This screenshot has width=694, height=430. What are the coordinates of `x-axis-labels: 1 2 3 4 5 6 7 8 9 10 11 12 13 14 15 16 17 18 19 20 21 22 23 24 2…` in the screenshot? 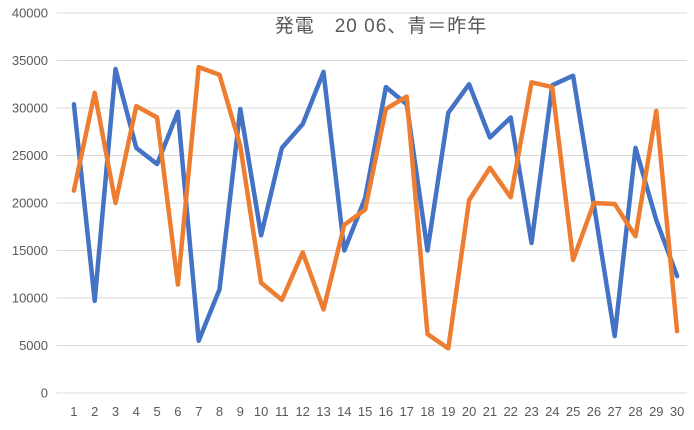 It's located at (377, 411).